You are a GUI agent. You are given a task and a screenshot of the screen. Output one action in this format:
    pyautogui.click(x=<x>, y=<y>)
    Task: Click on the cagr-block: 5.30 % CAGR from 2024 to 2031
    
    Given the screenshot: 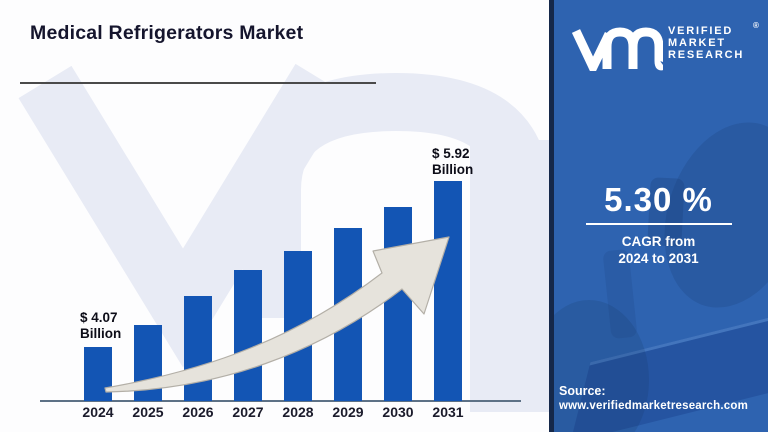 What is the action you would take?
    pyautogui.click(x=658, y=225)
    